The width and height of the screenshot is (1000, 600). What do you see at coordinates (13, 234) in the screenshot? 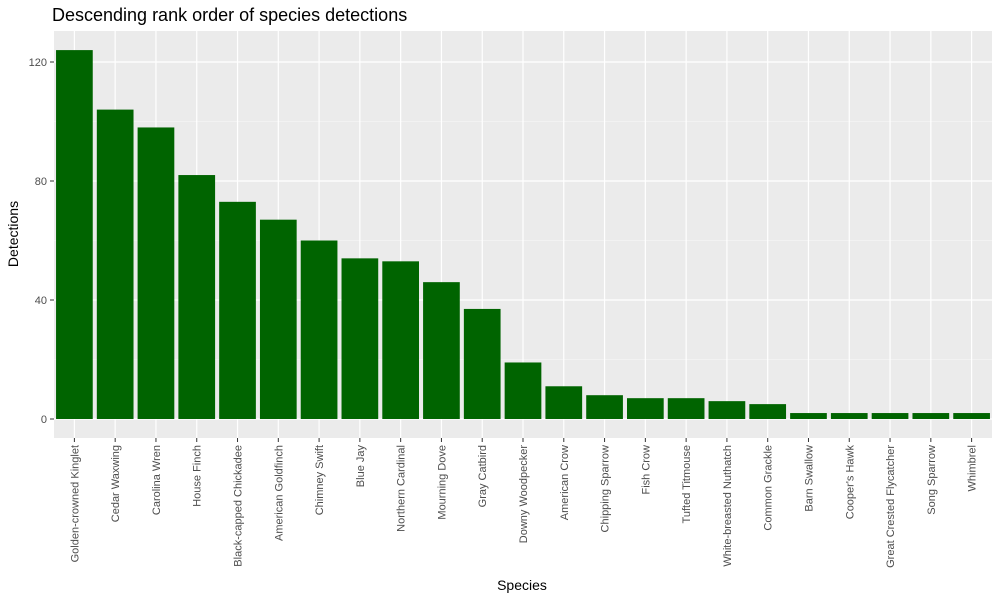
I see `y-axis-title: Detections` at bounding box center [13, 234].